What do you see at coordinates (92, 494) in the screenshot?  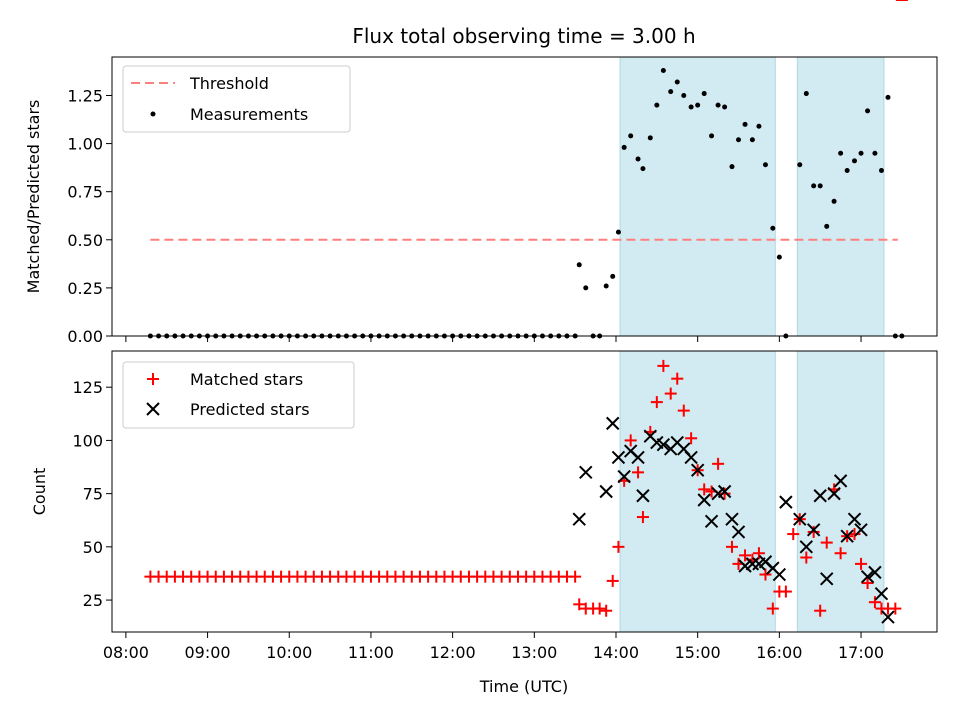 I see `bottom-y-ticks: 25 50 75 100 125` at bounding box center [92, 494].